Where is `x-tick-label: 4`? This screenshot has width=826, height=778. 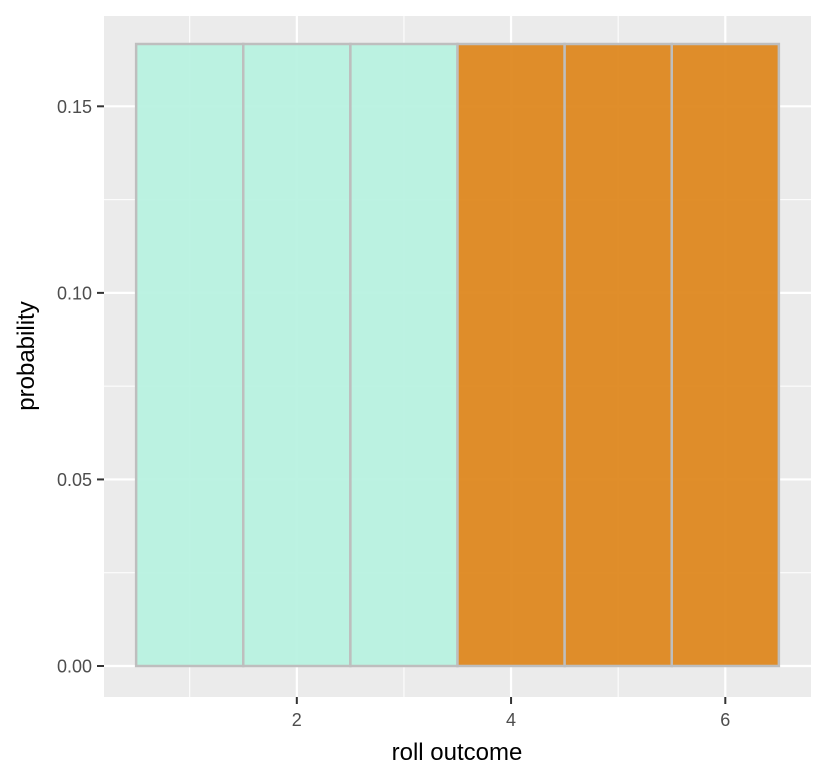 x-tick-label: 4 is located at coordinates (511, 720).